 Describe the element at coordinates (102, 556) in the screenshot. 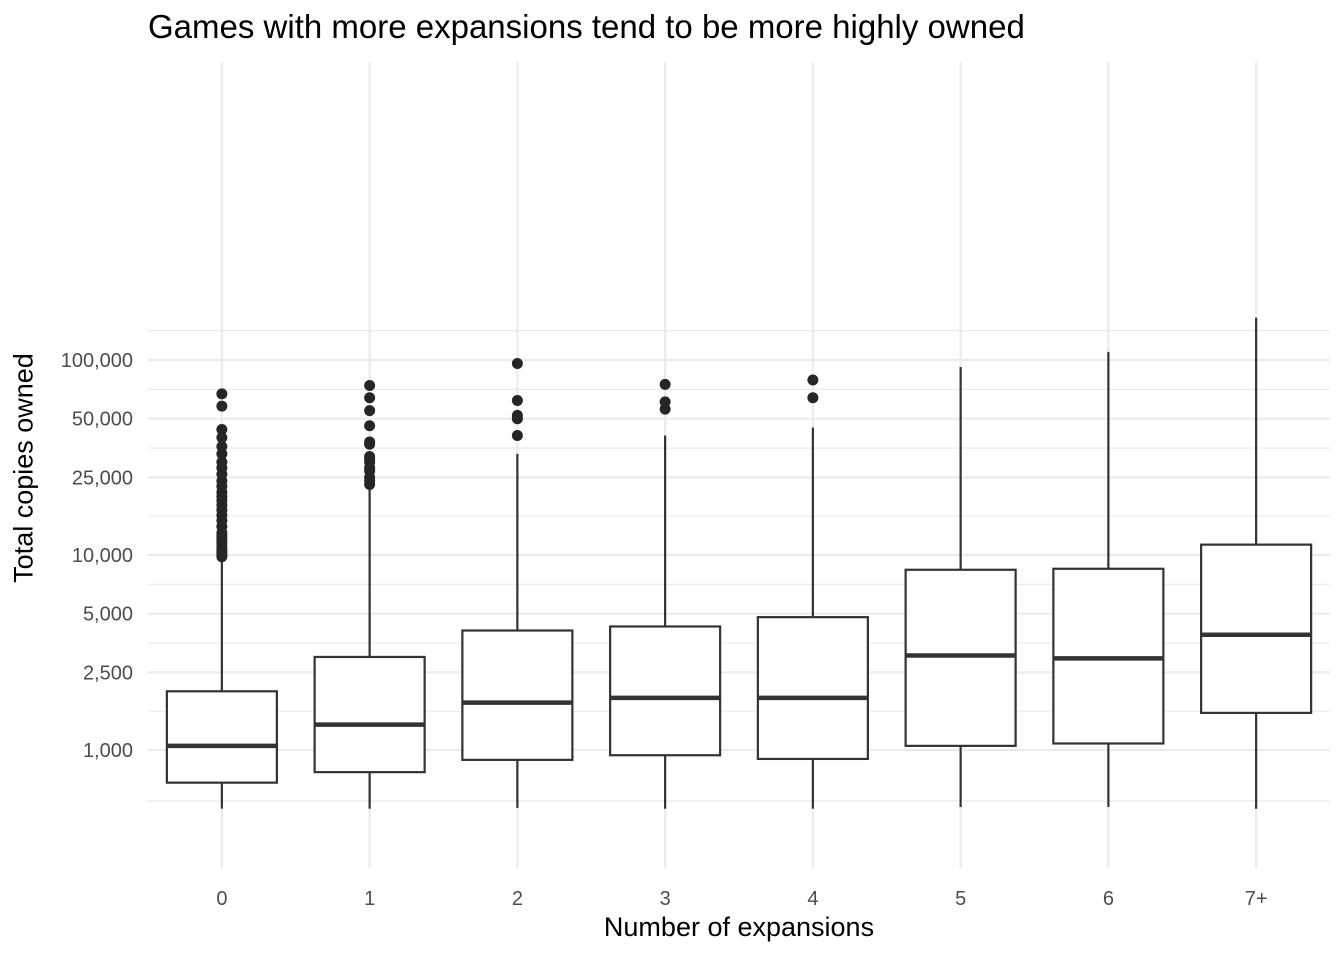

I see `y-tick-label: 10,000` at that location.